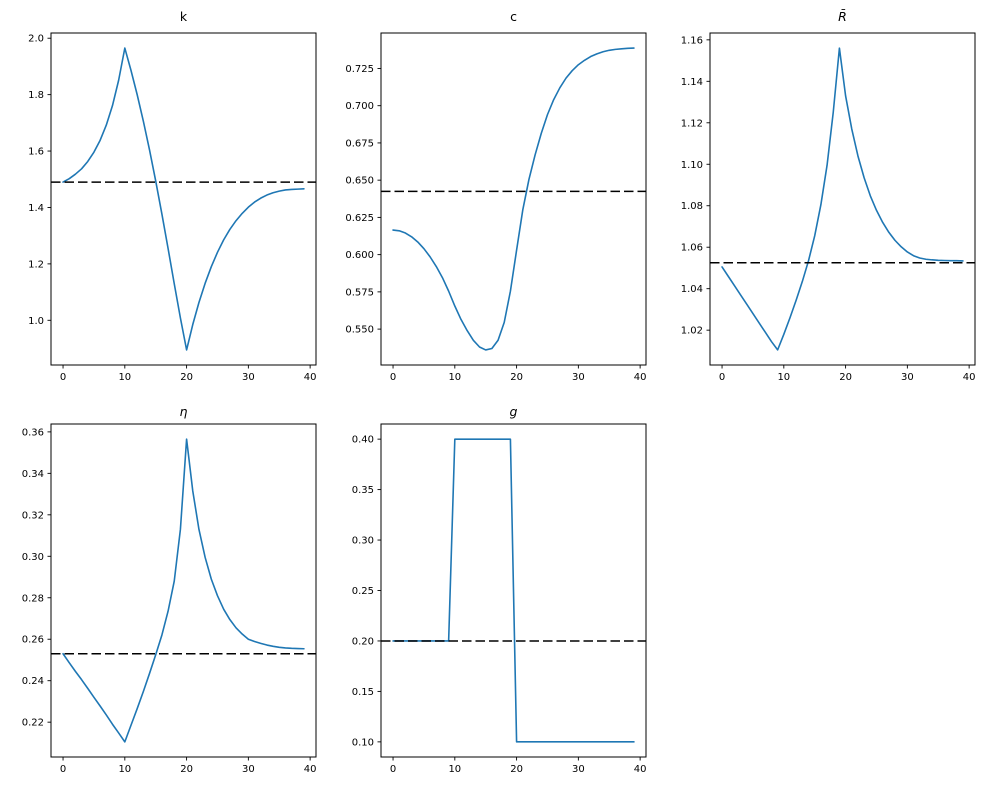 Image resolution: width=989 pixels, height=790 pixels. What do you see at coordinates (842, 16) in the screenshot?
I see `subplot-rbar-title: R̄` at bounding box center [842, 16].